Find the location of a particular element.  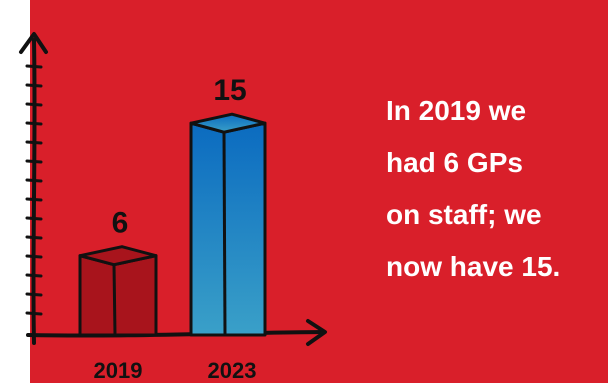

x-tick-label: 2023 is located at coordinates (232, 370).